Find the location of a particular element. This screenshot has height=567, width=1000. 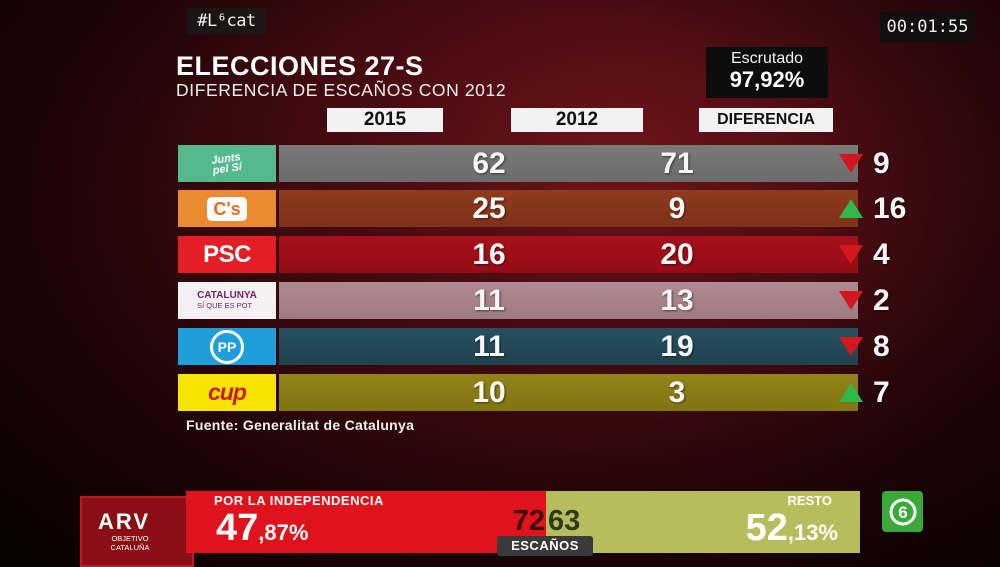

arv-program-logo: ARV OBJETIVO CATALUÑA is located at coordinates (137, 531).